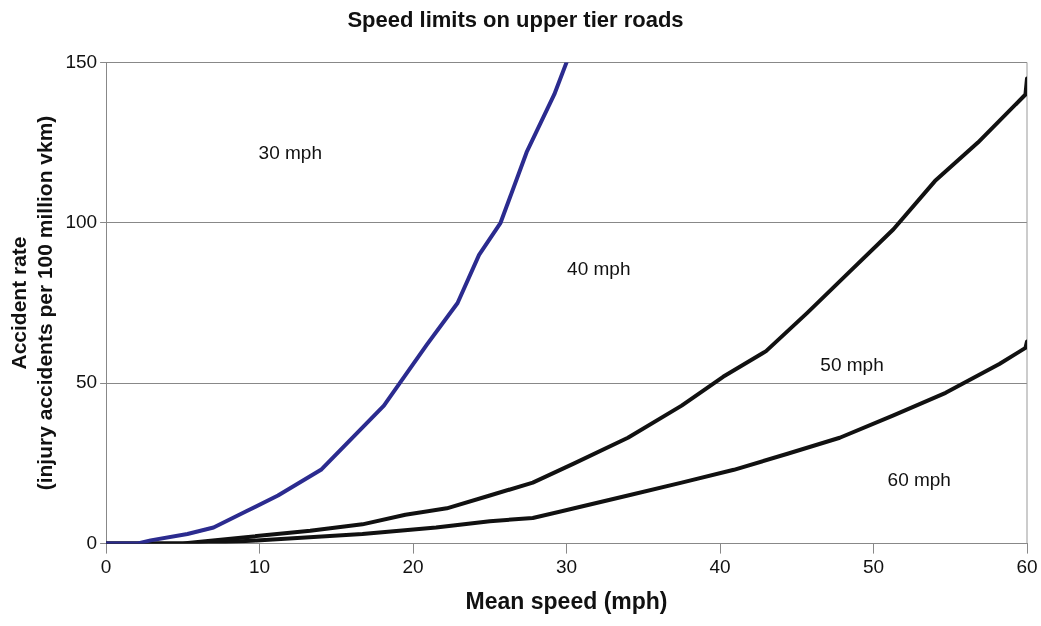  What do you see at coordinates (92, 542) in the screenshot?
I see `y-tick-label: 0` at bounding box center [92, 542].